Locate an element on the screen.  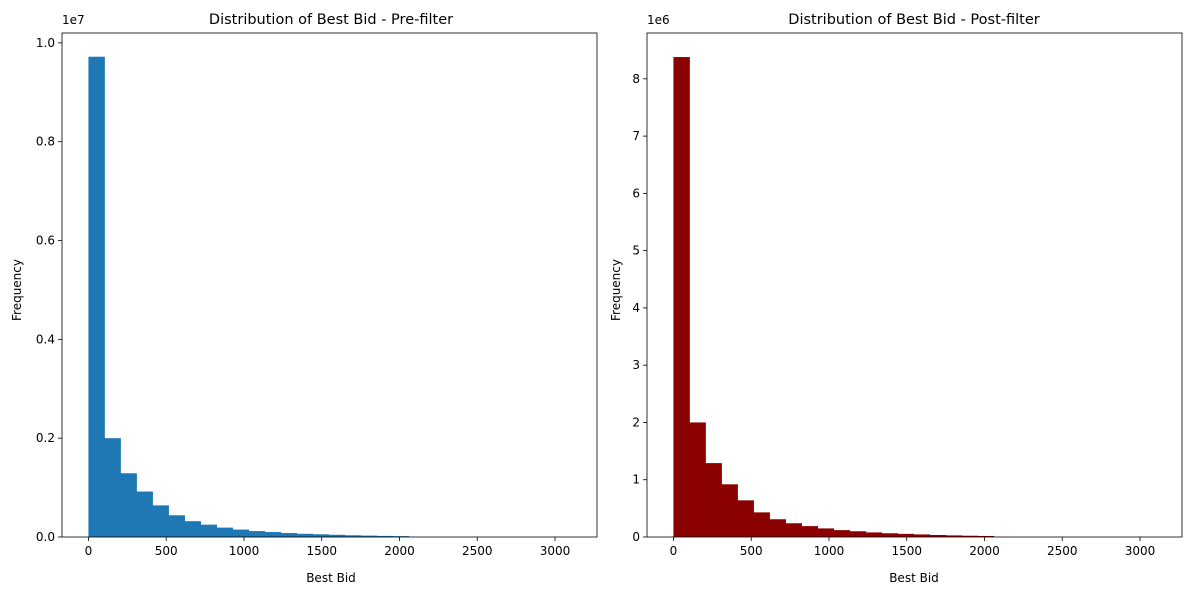
y-axis-label-pre-filter: Frequency is located at coordinates (17, 290).